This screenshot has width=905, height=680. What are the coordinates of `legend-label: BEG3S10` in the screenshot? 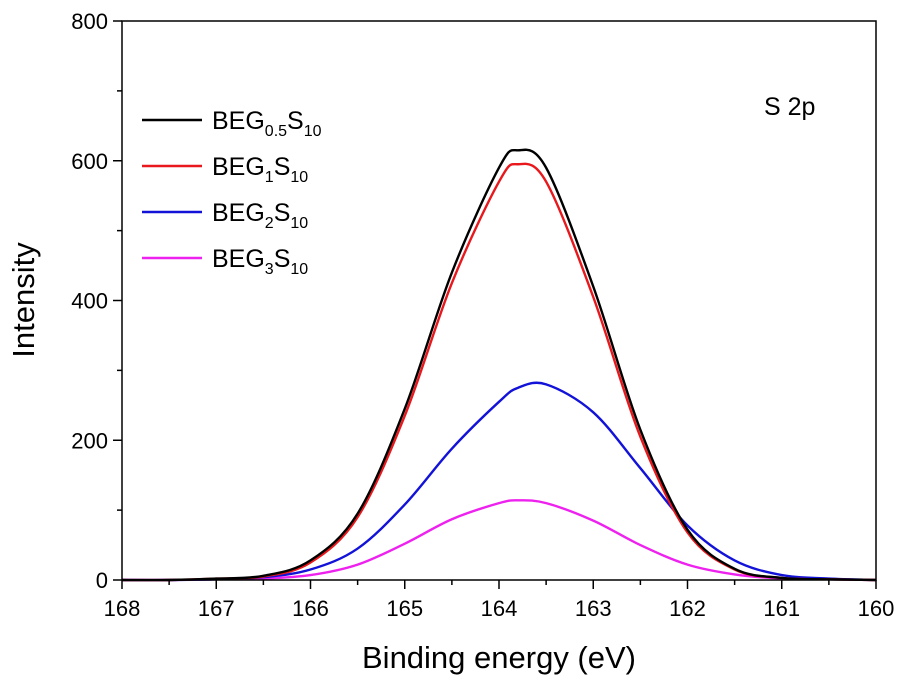 It's located at (260, 261).